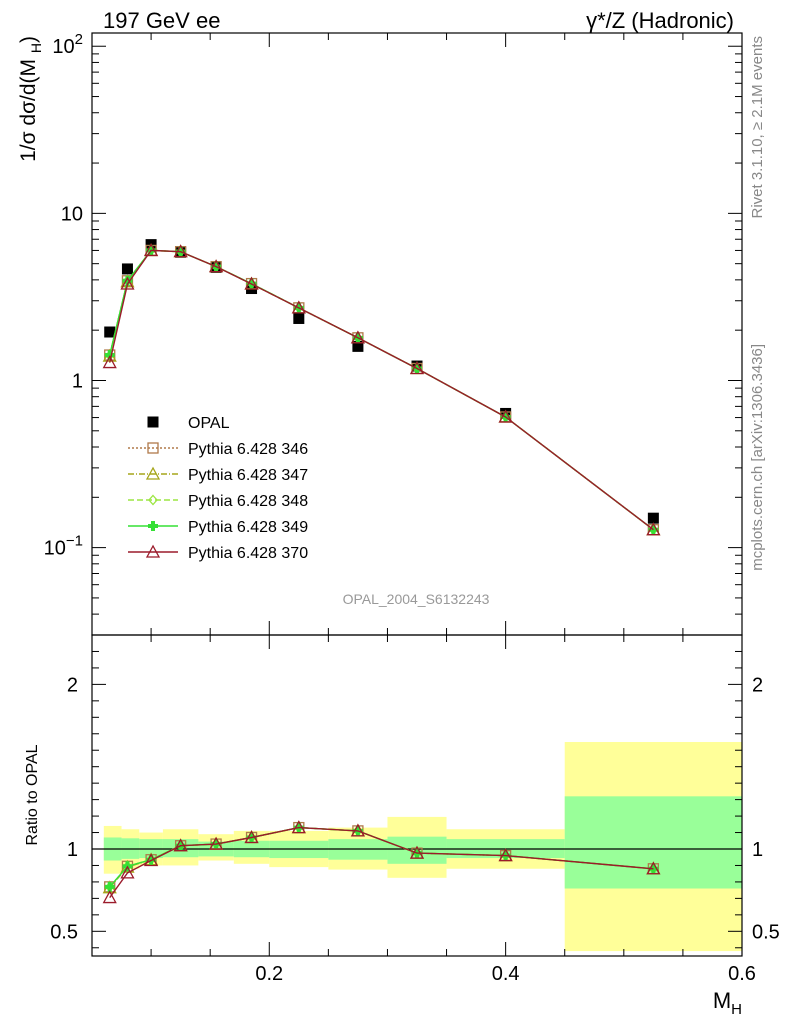 The height and width of the screenshot is (1024, 786). I want to click on left-title: 197 GeV ee, so click(161, 20).